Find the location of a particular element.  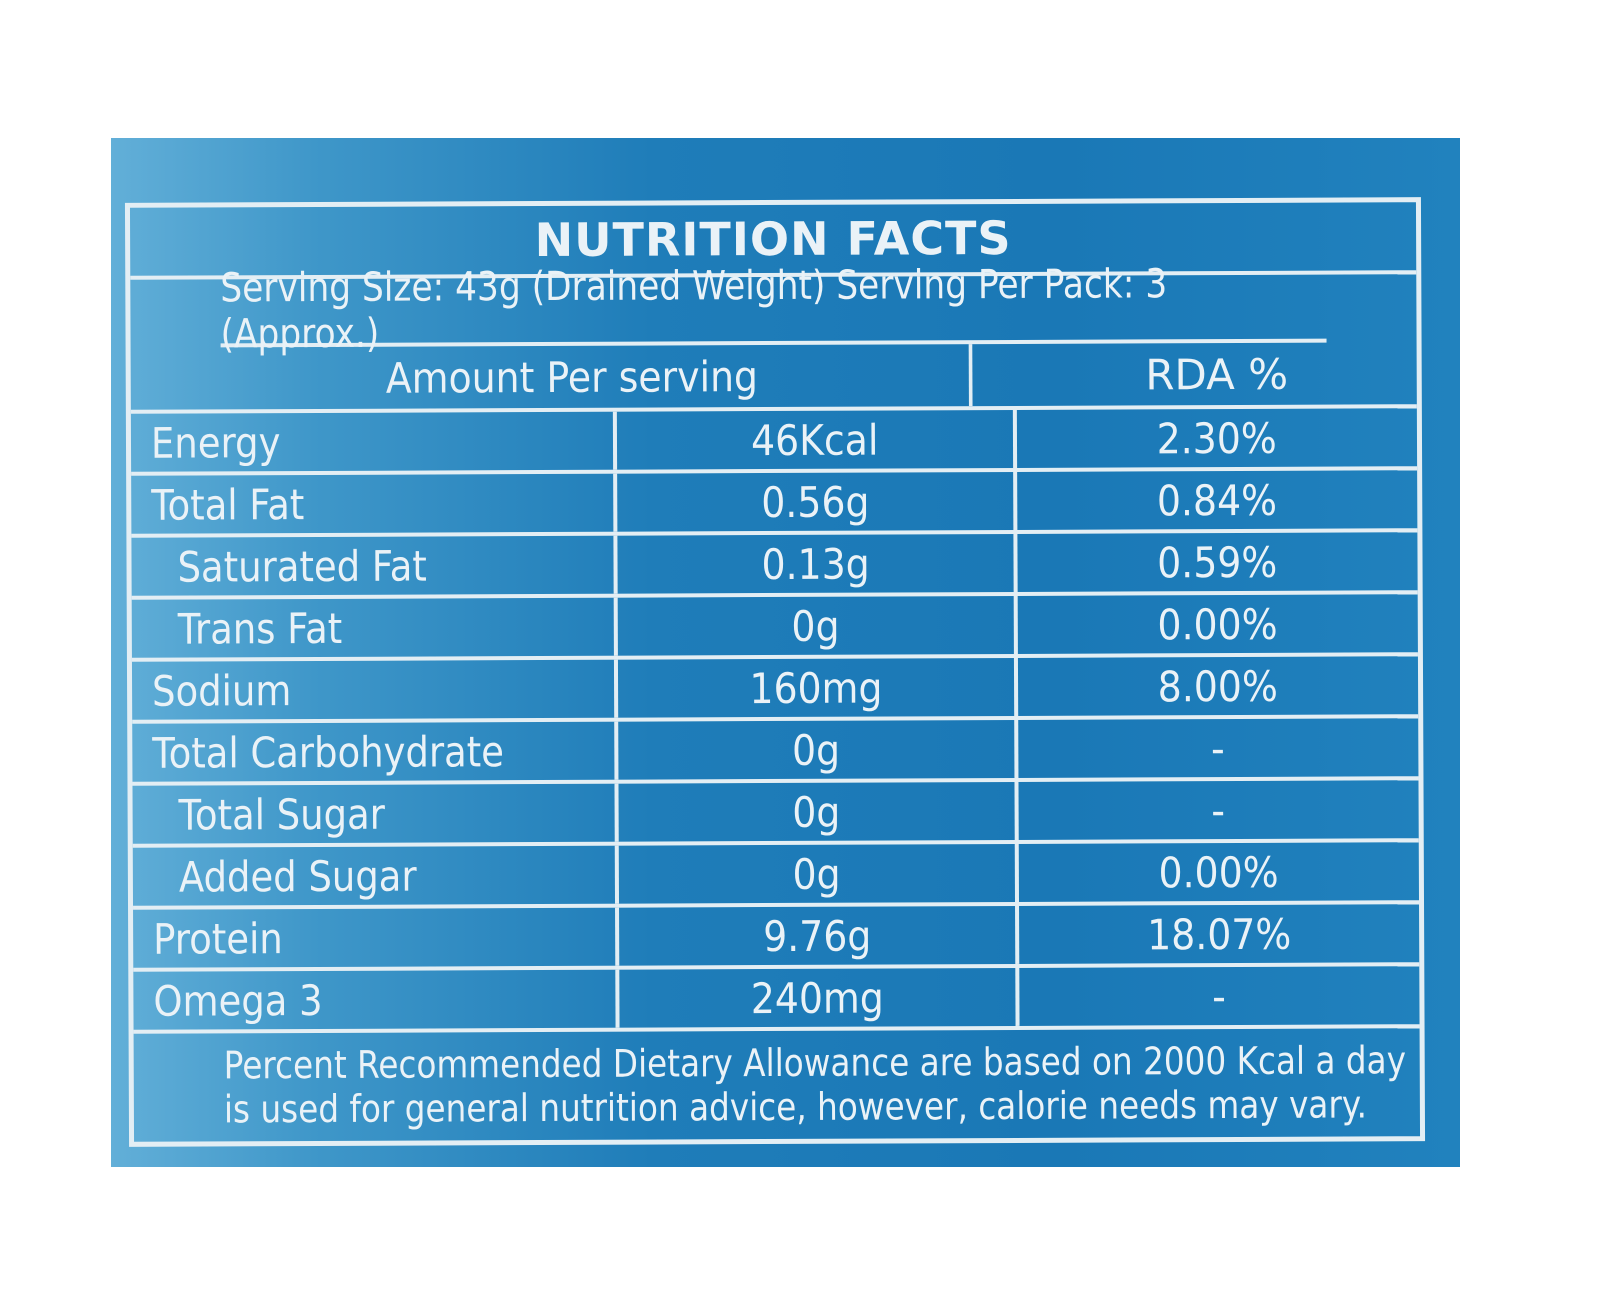

table-row: Trans Fat 0g 0.00% is located at coordinates (774, 628).